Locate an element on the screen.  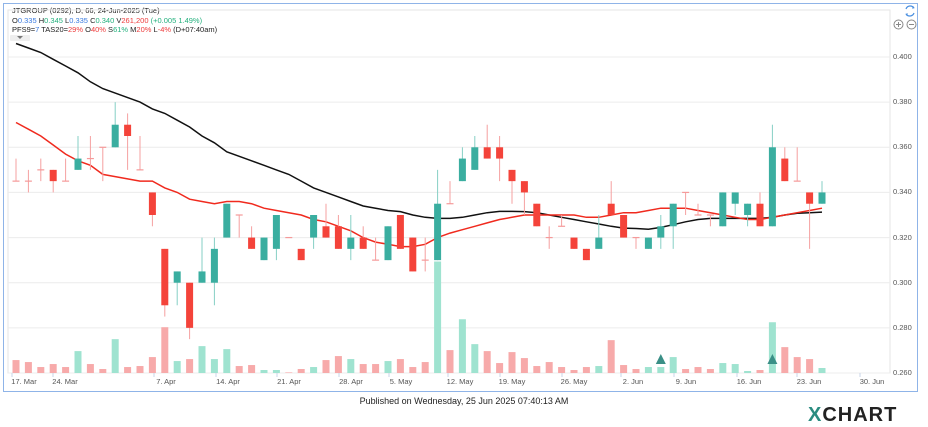
ind-m-label: M is located at coordinates (132, 29).